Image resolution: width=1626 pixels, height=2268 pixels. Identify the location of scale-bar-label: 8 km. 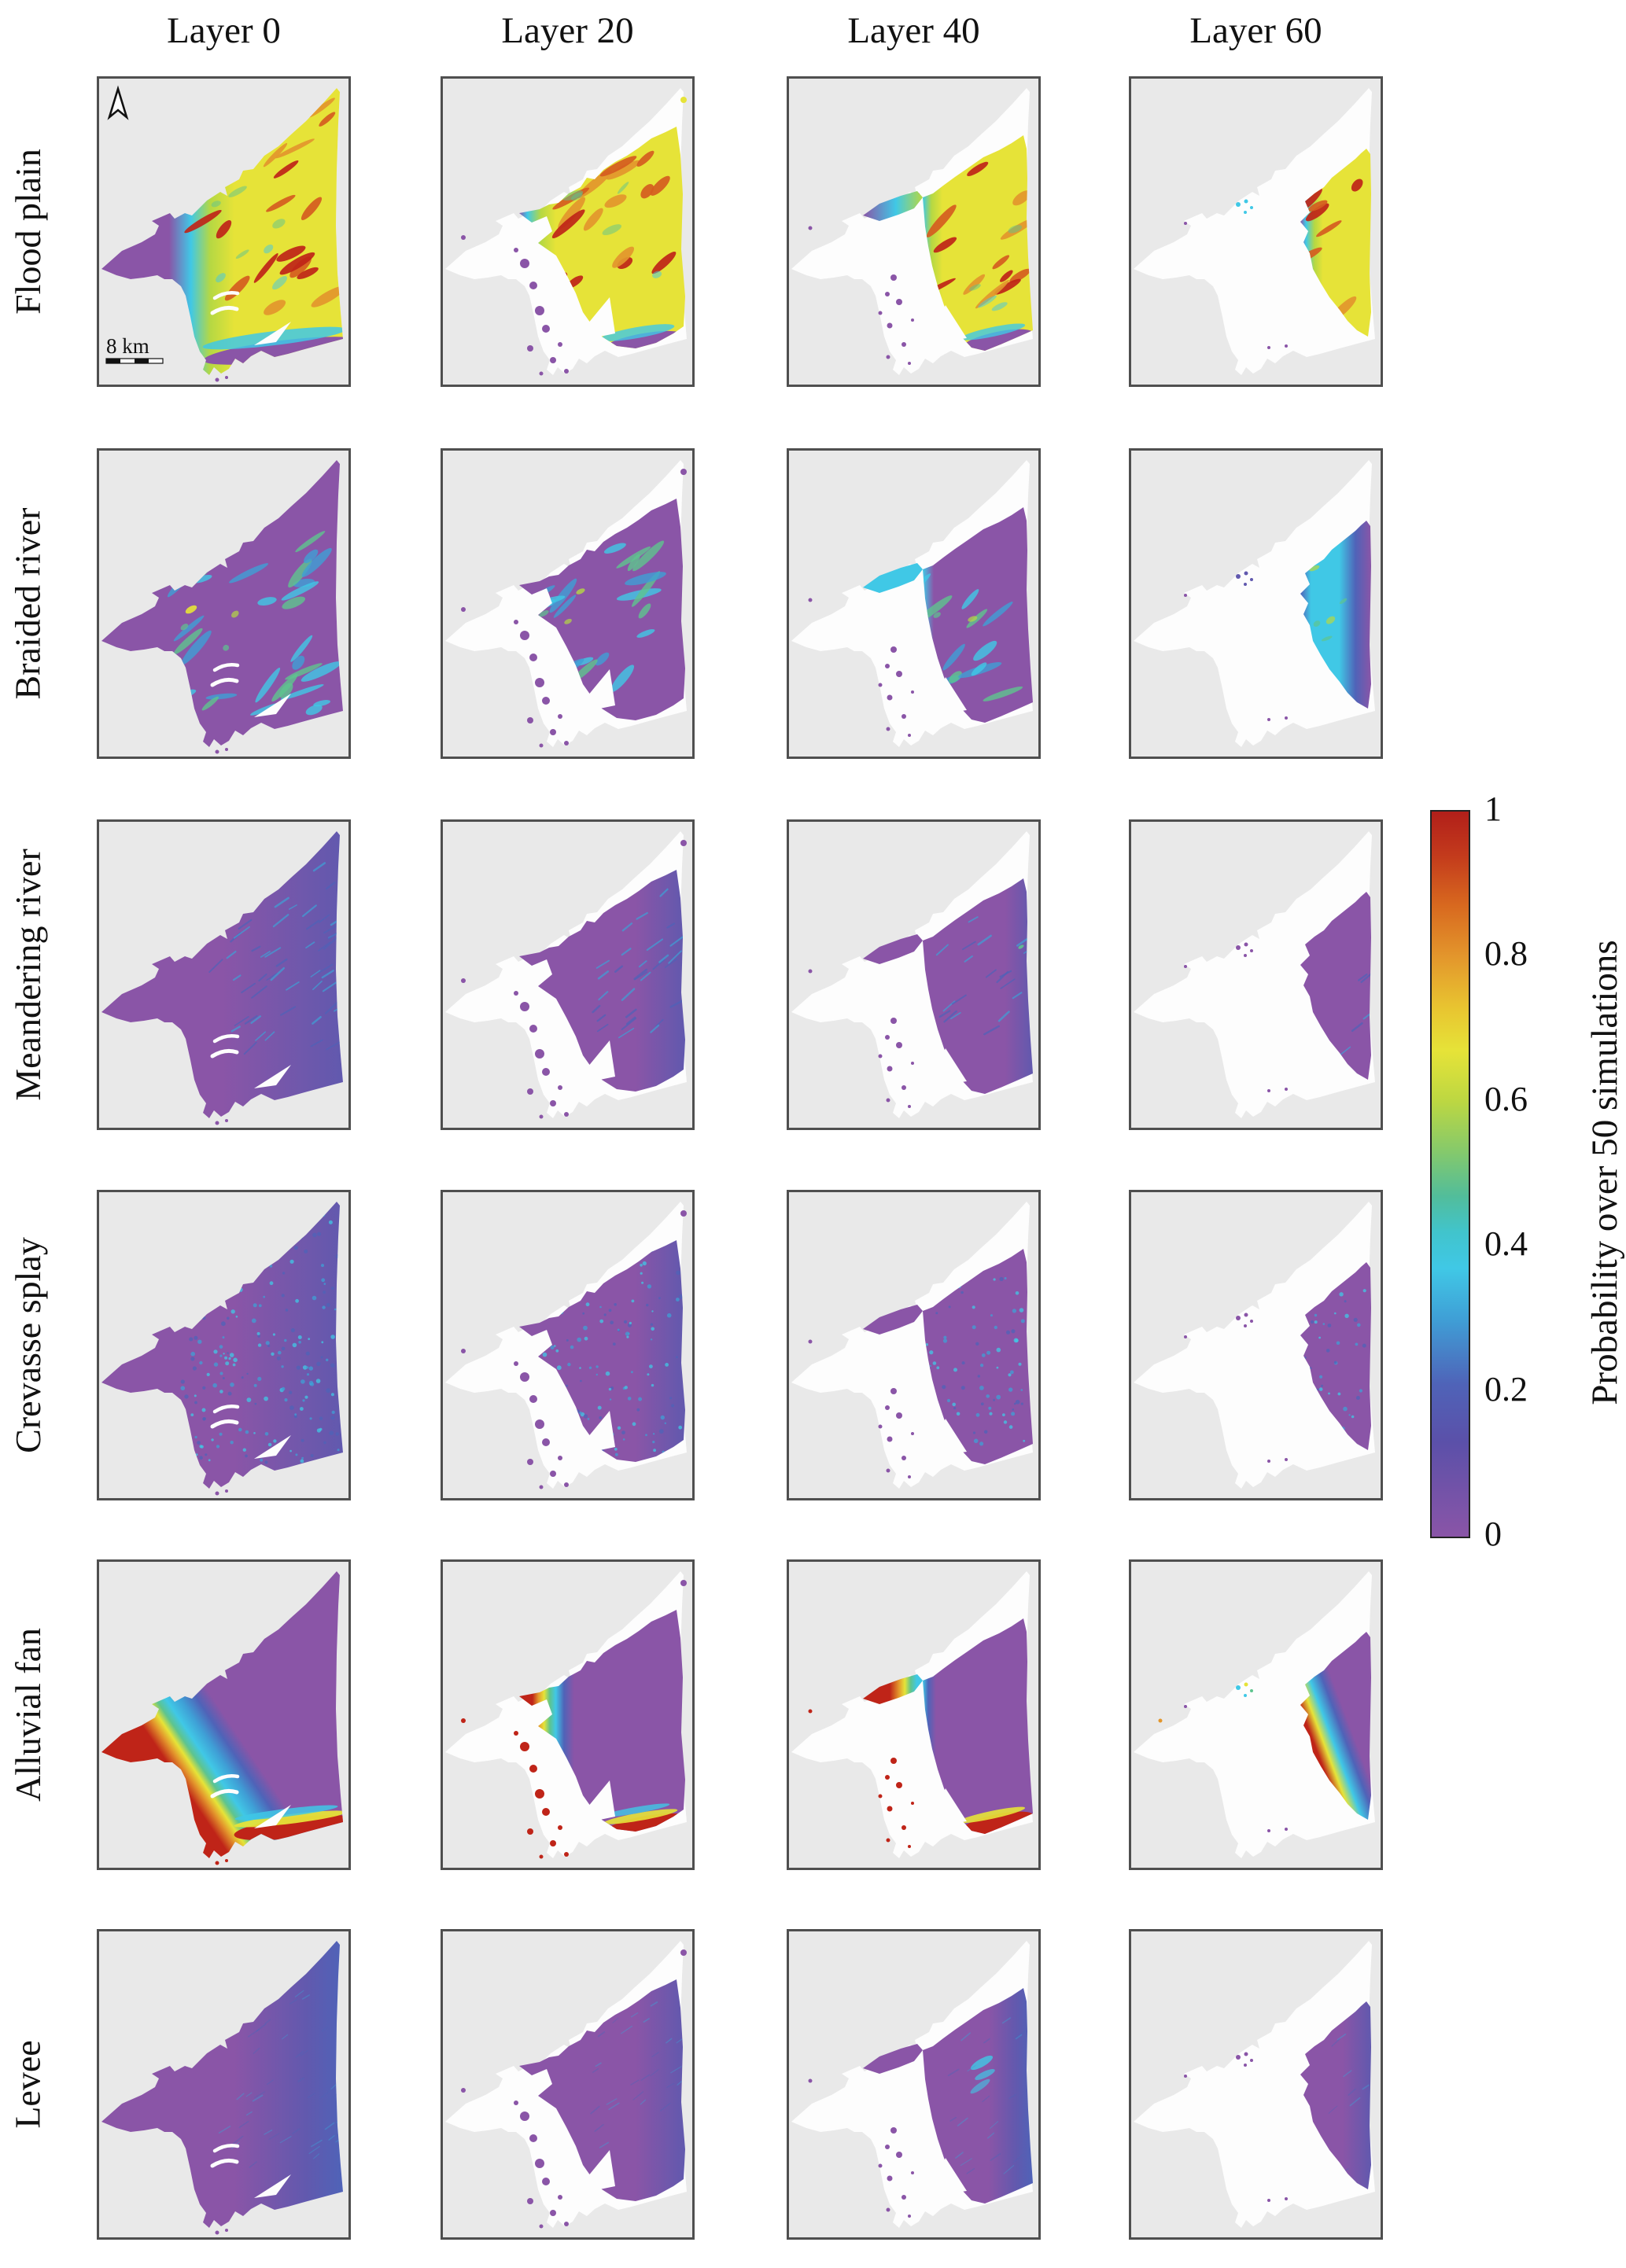
(127, 346).